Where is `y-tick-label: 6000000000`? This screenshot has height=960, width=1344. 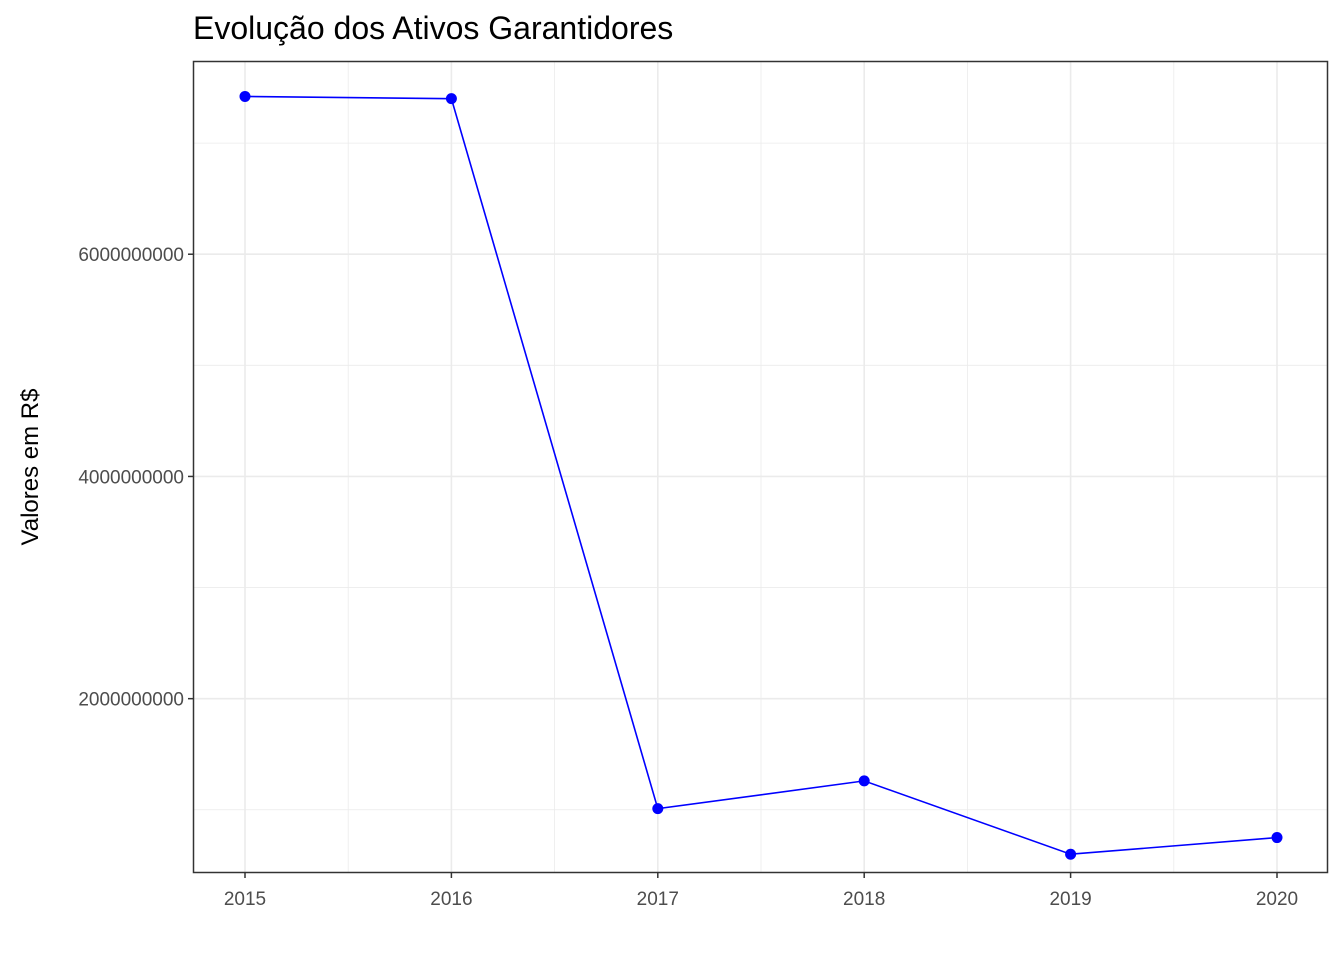 y-tick-label: 6000000000 is located at coordinates (131, 255).